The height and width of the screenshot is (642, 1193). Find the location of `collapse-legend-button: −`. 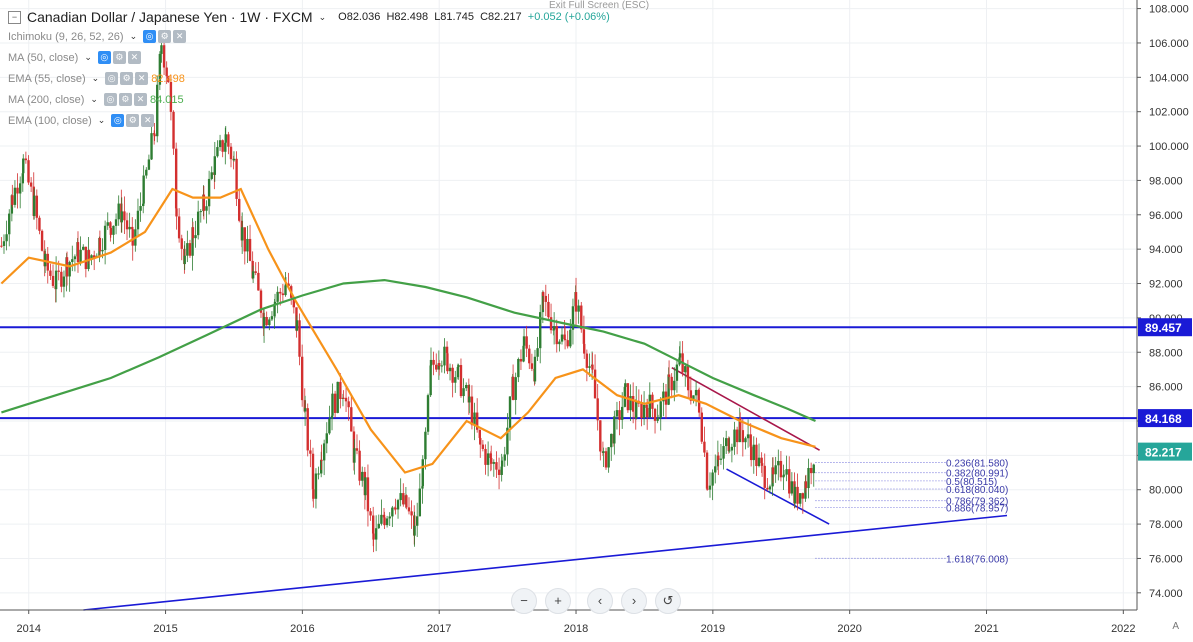

collapse-legend-button: − is located at coordinates (14, 17).